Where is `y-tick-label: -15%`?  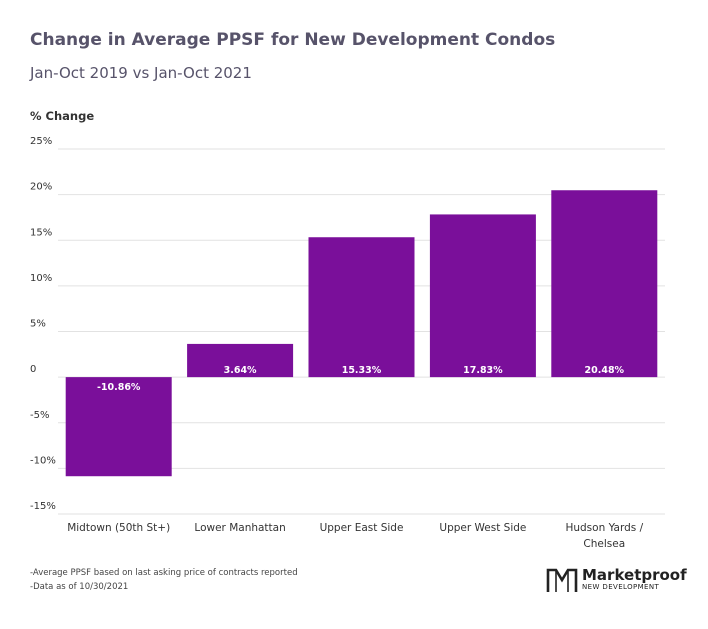
y-tick-label: -15% is located at coordinates (43, 506).